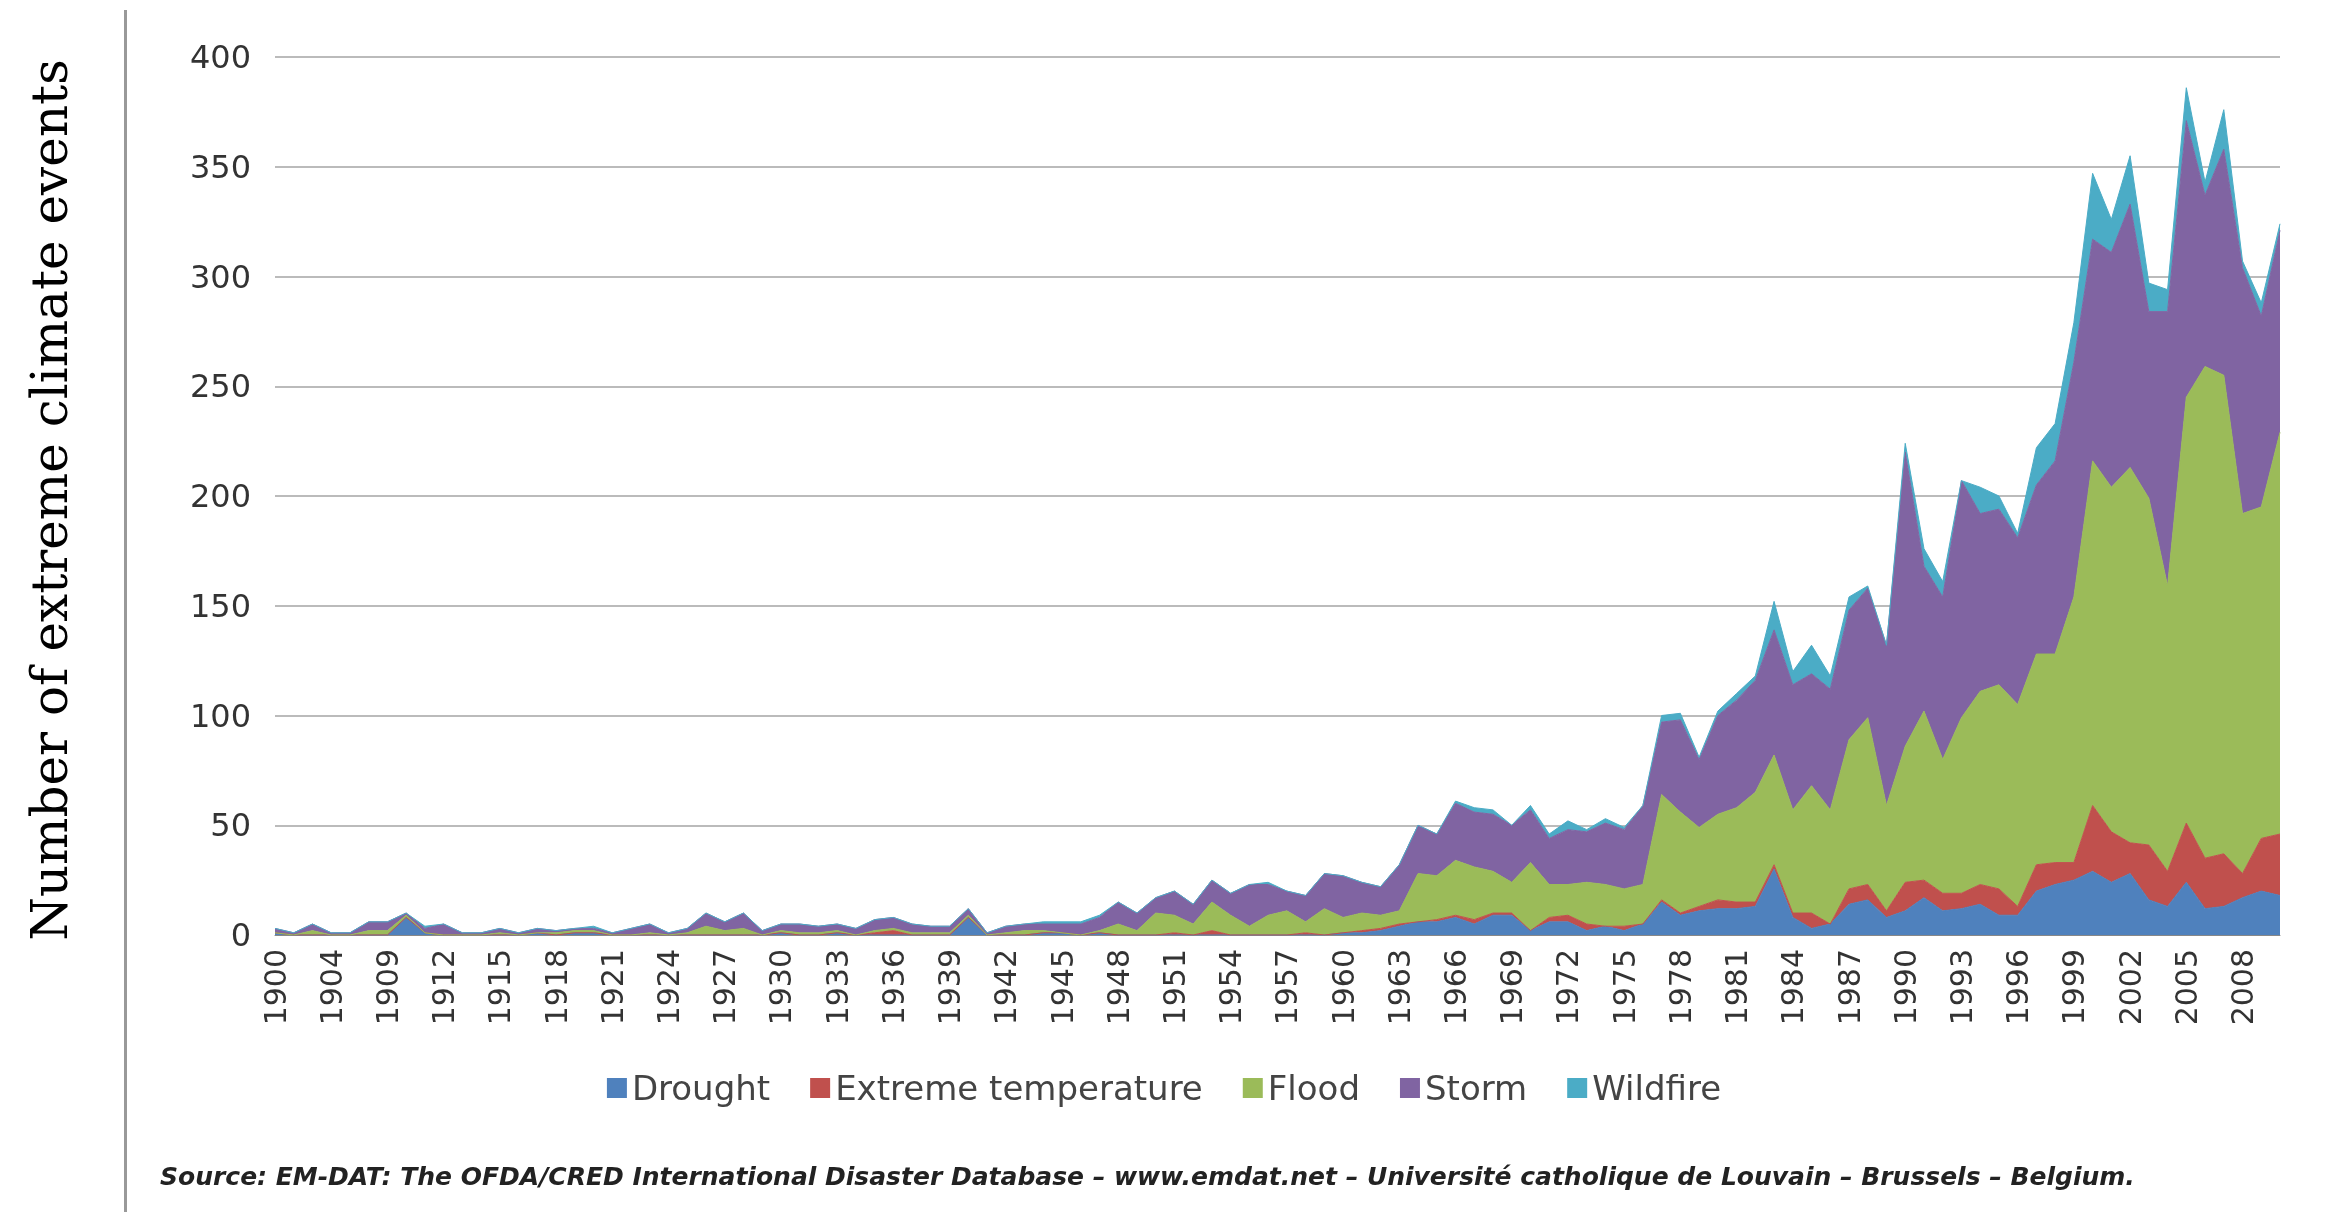  What do you see at coordinates (2130, 987) in the screenshot?
I see `x-tick-label: 2002` at bounding box center [2130, 987].